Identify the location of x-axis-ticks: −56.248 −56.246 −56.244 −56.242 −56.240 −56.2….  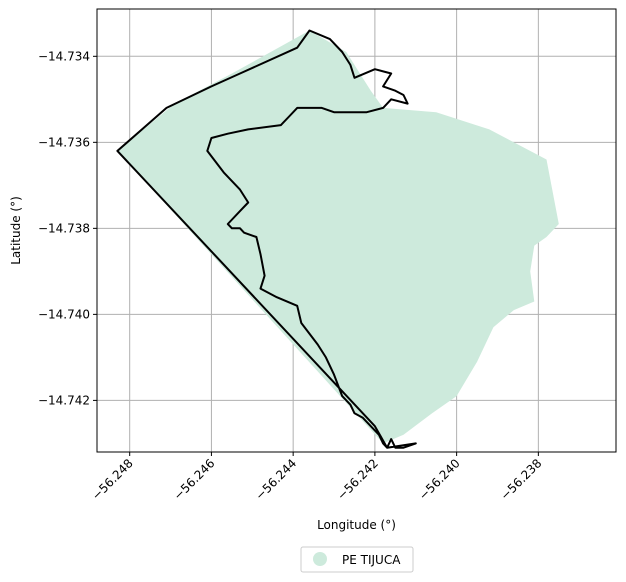
(316, 477).